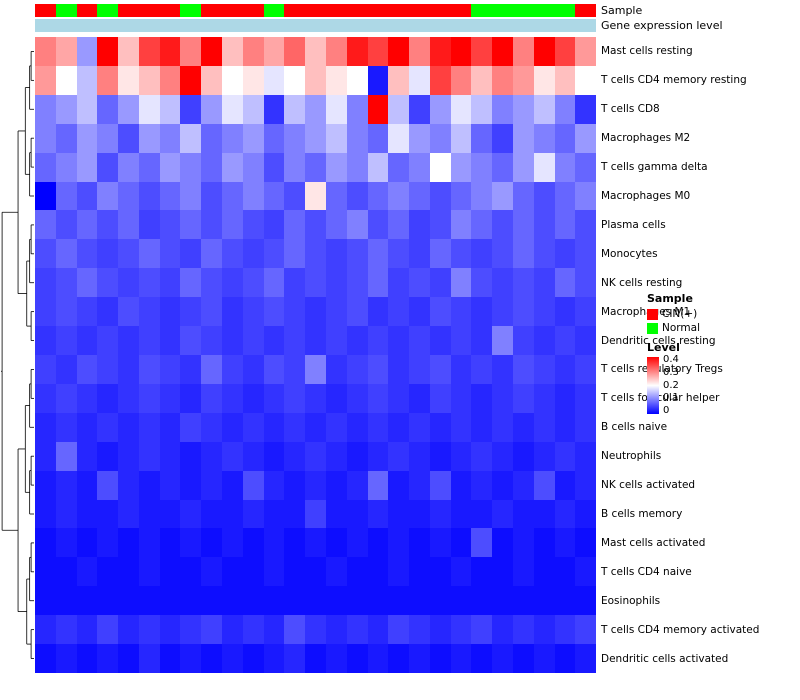  Describe the element at coordinates (642, 514) in the screenshot. I see `row-label: B cells memory` at that location.